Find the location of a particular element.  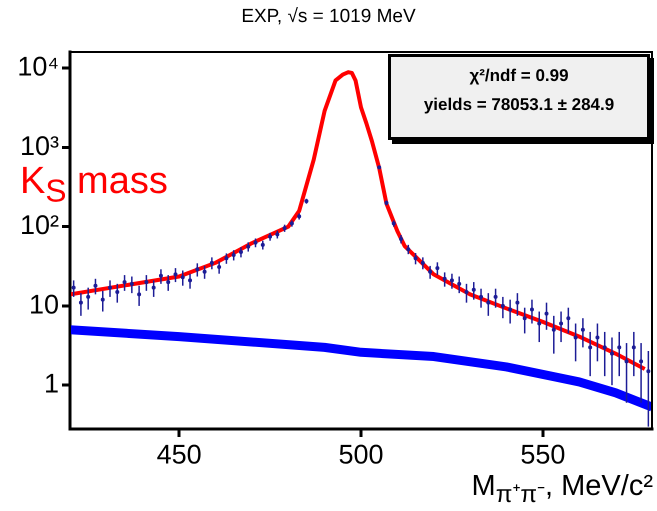

y-tick-label: 10² is located at coordinates (39, 225).